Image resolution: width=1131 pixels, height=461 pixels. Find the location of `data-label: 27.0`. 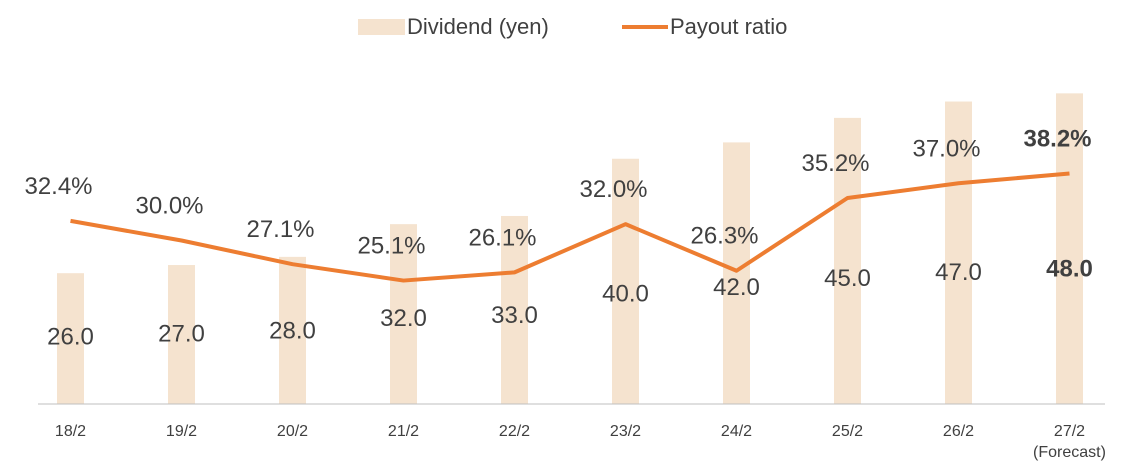

data-label: 27.0 is located at coordinates (181, 334).